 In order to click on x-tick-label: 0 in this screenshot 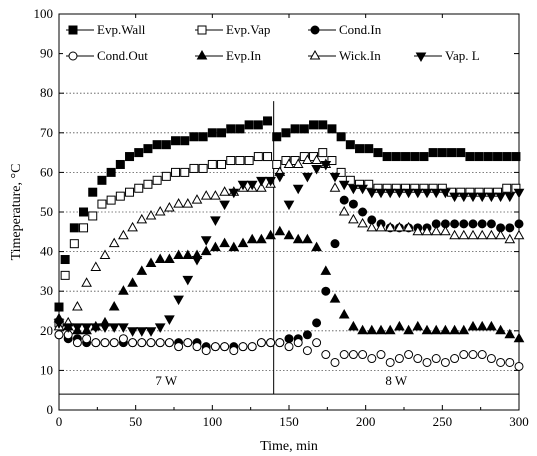, I will do `click(59, 421)`.